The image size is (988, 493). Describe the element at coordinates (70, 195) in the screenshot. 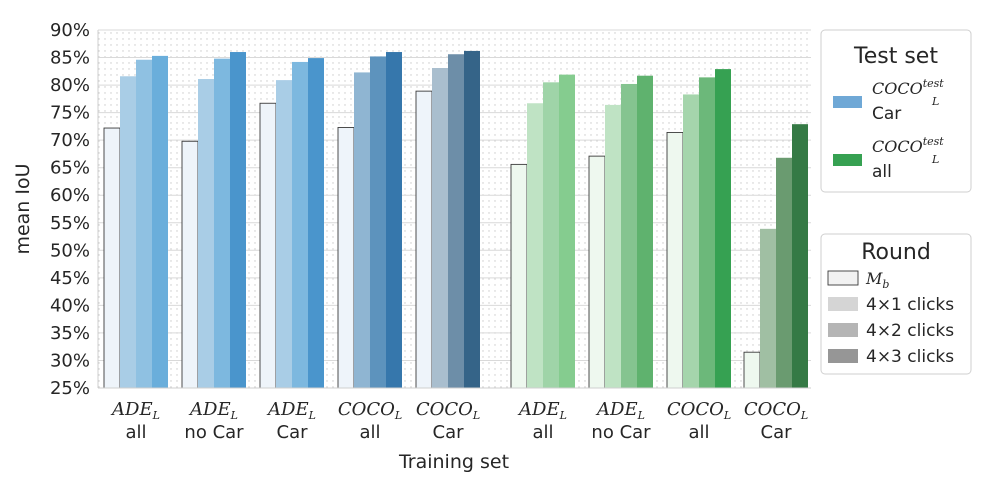

I see `y-tick-label: 60%` at that location.